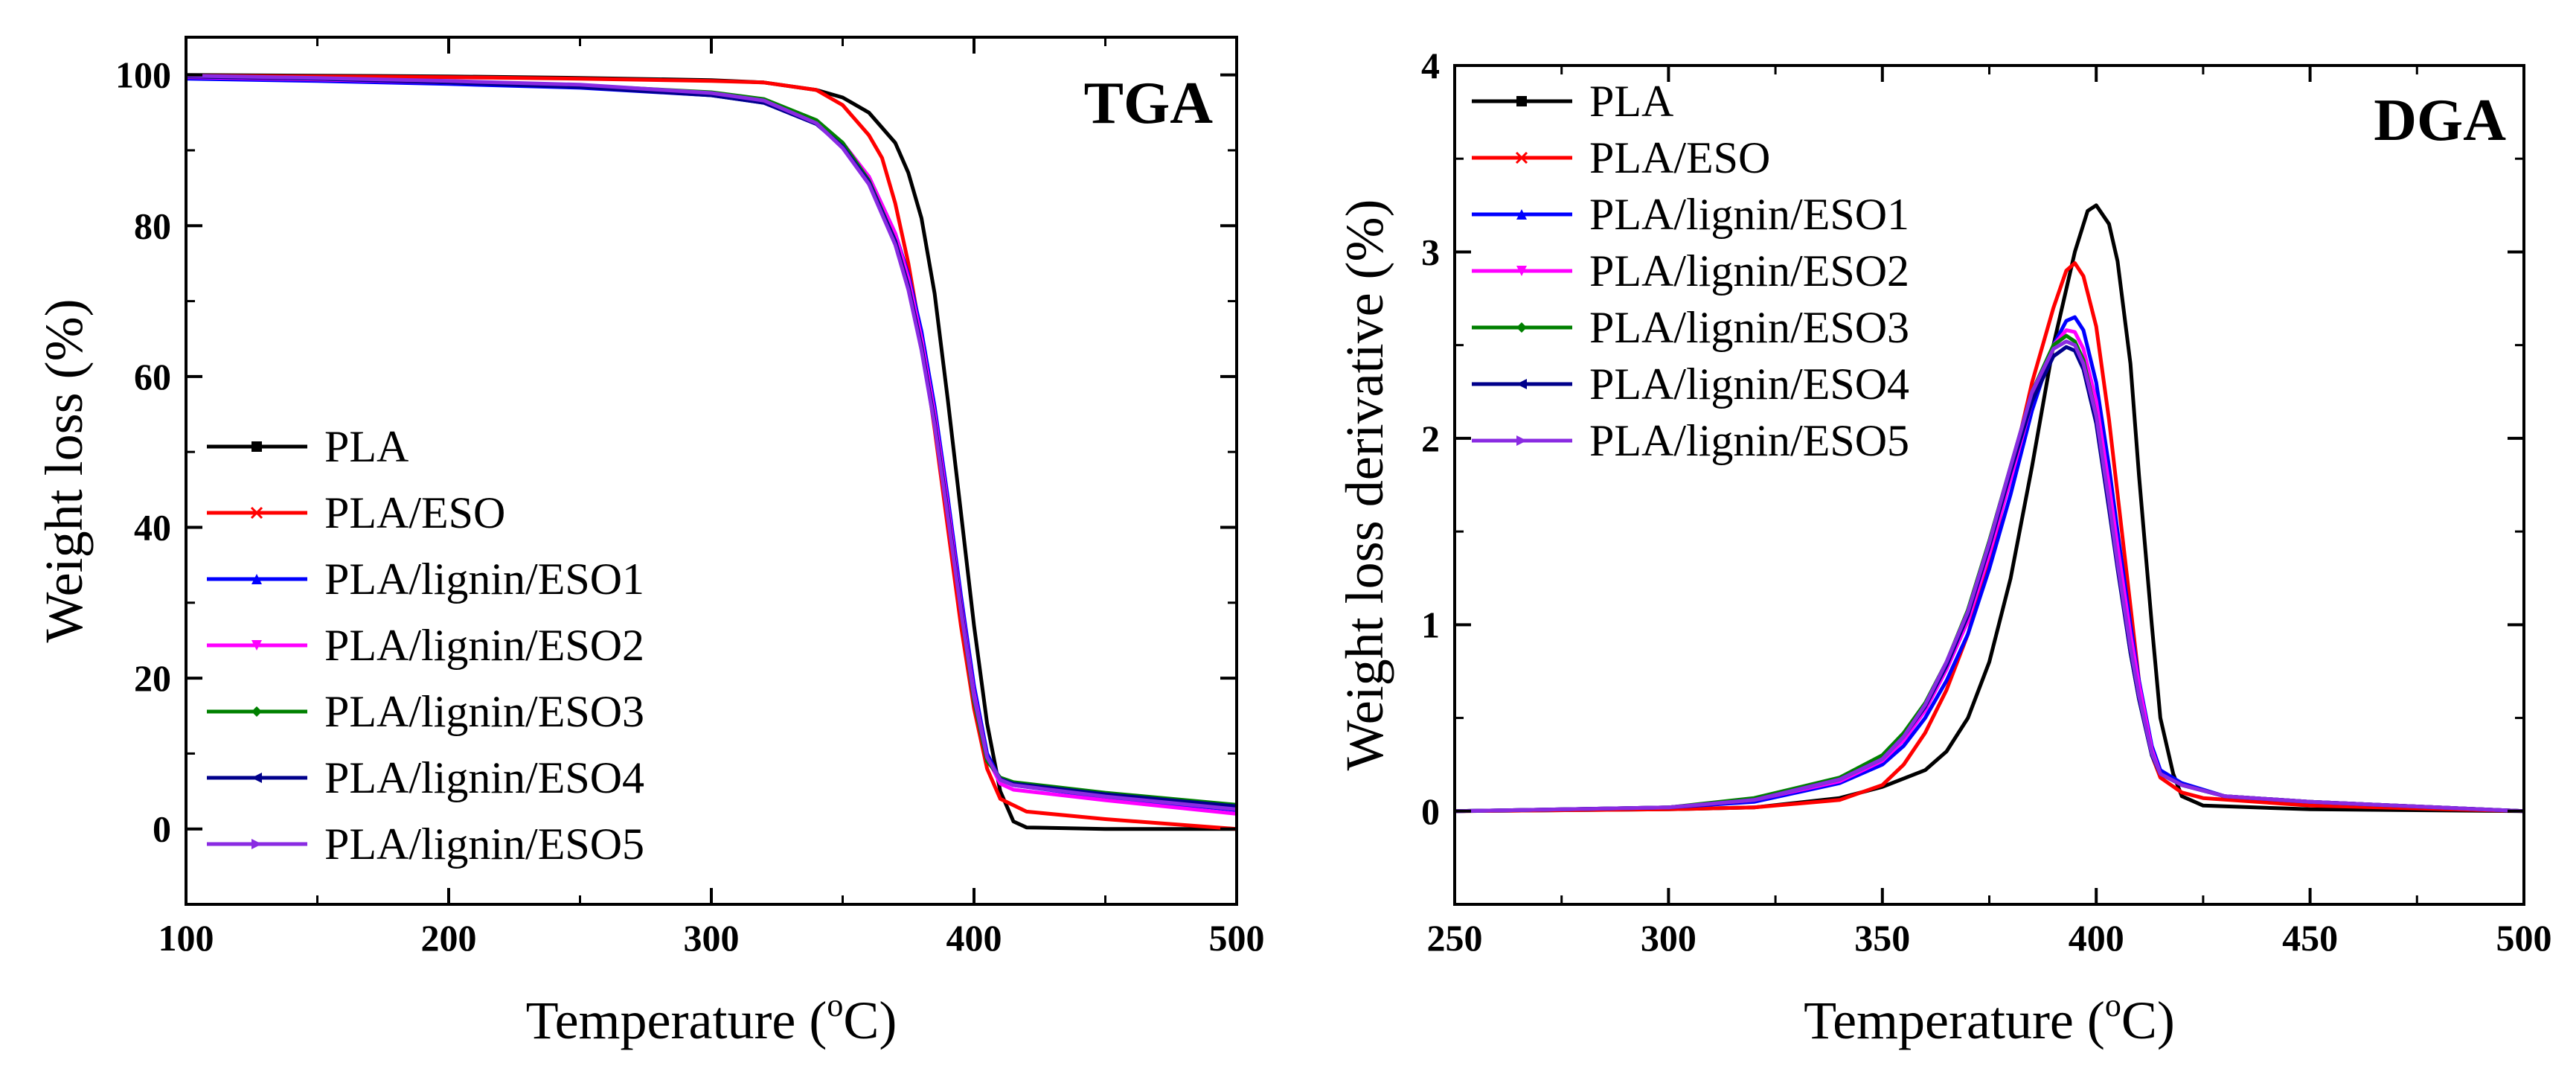 The height and width of the screenshot is (1080, 2576). Describe the element at coordinates (153, 376) in the screenshot. I see `tga-y-tick-label: 60` at that location.